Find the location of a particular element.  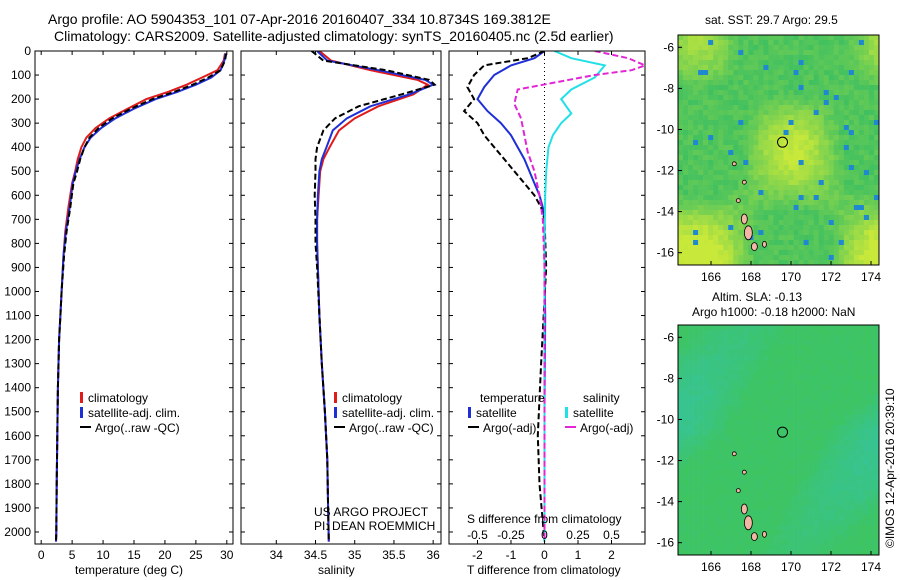

salinity-series is located at coordinates (373, 296).